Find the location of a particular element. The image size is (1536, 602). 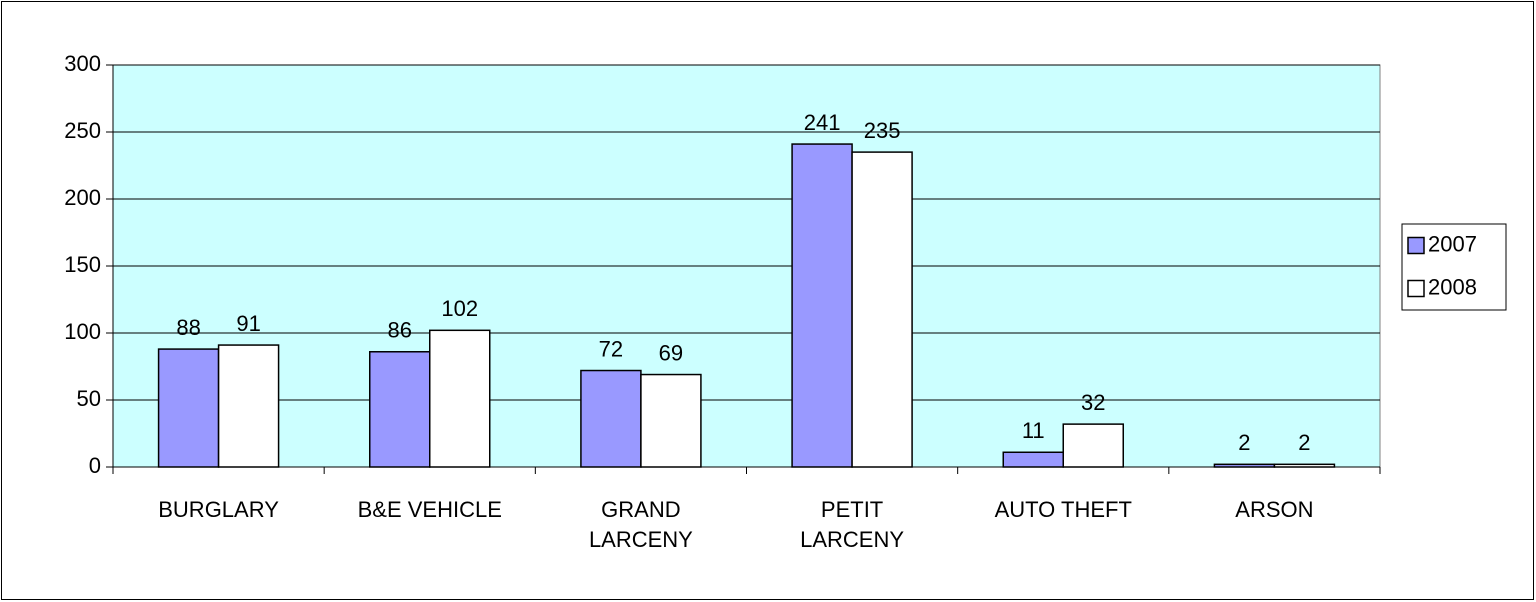

x-tick-label-box: AUTO THEFT is located at coordinates (1063, 509).